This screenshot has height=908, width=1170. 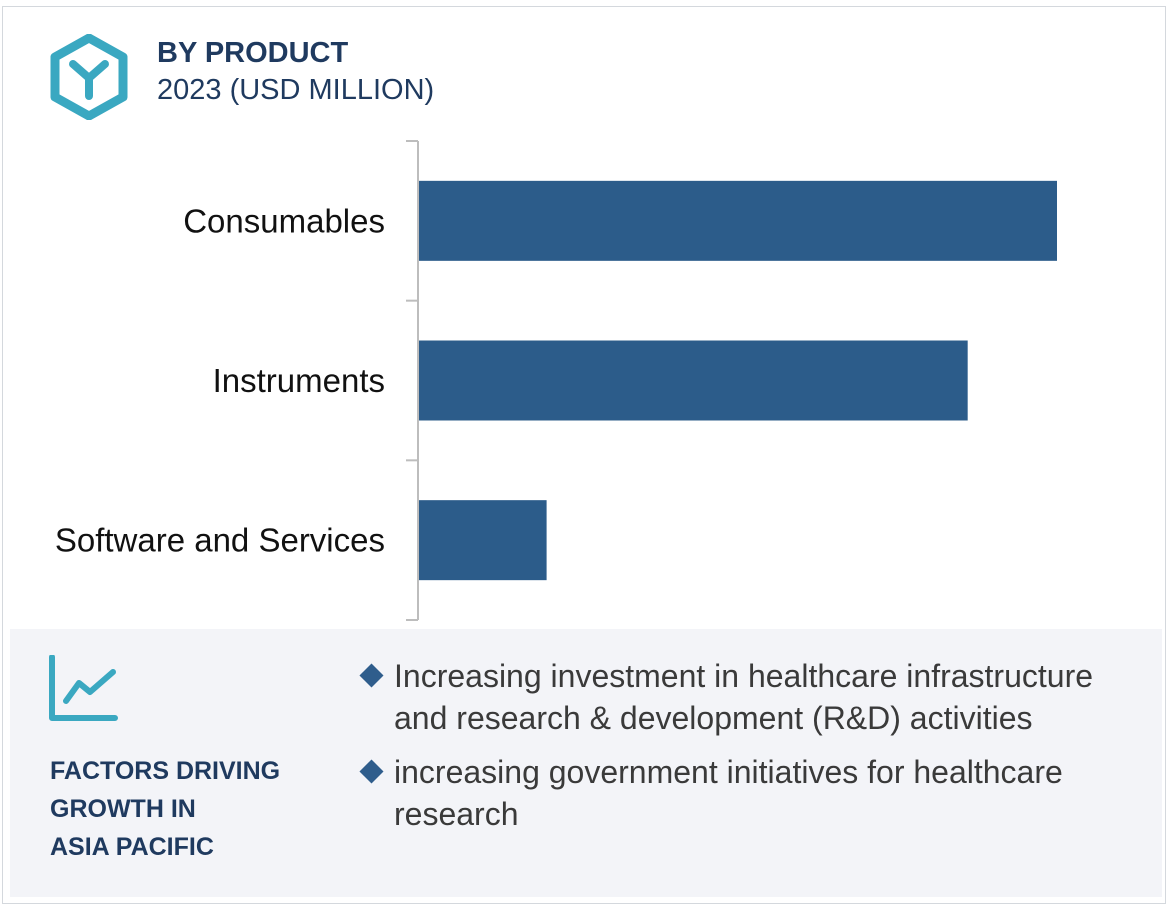 What do you see at coordinates (299, 380) in the screenshot?
I see `category-label: Instruments` at bounding box center [299, 380].